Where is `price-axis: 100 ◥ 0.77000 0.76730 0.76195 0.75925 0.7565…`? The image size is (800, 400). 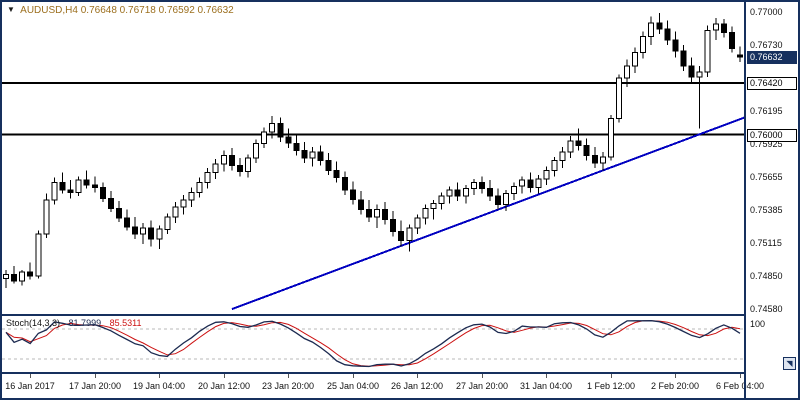
price-axis: 100 ◥ 0.77000 0.76730 0.76195 0.75925 0.7565… is located at coordinates (772, 188).